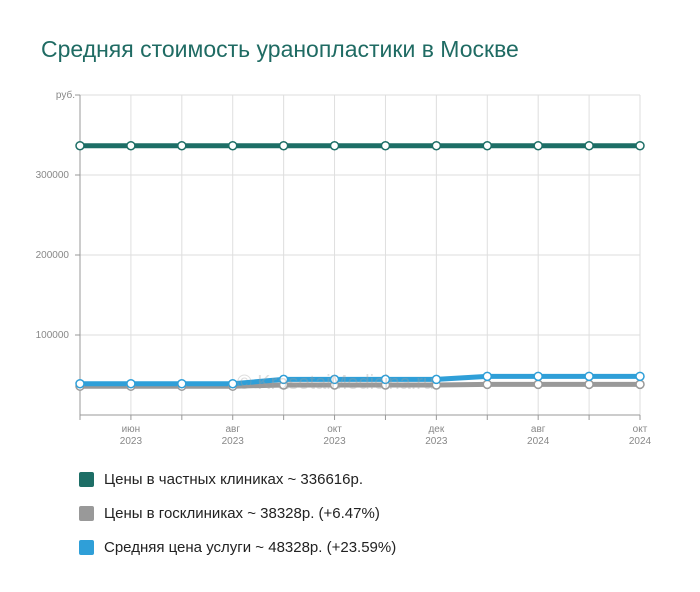 Image resolution: width=700 pixels, height=592 pixels. What do you see at coordinates (65, 95) in the screenshot?
I see `y-axis-unit-label: руб.` at bounding box center [65, 95].